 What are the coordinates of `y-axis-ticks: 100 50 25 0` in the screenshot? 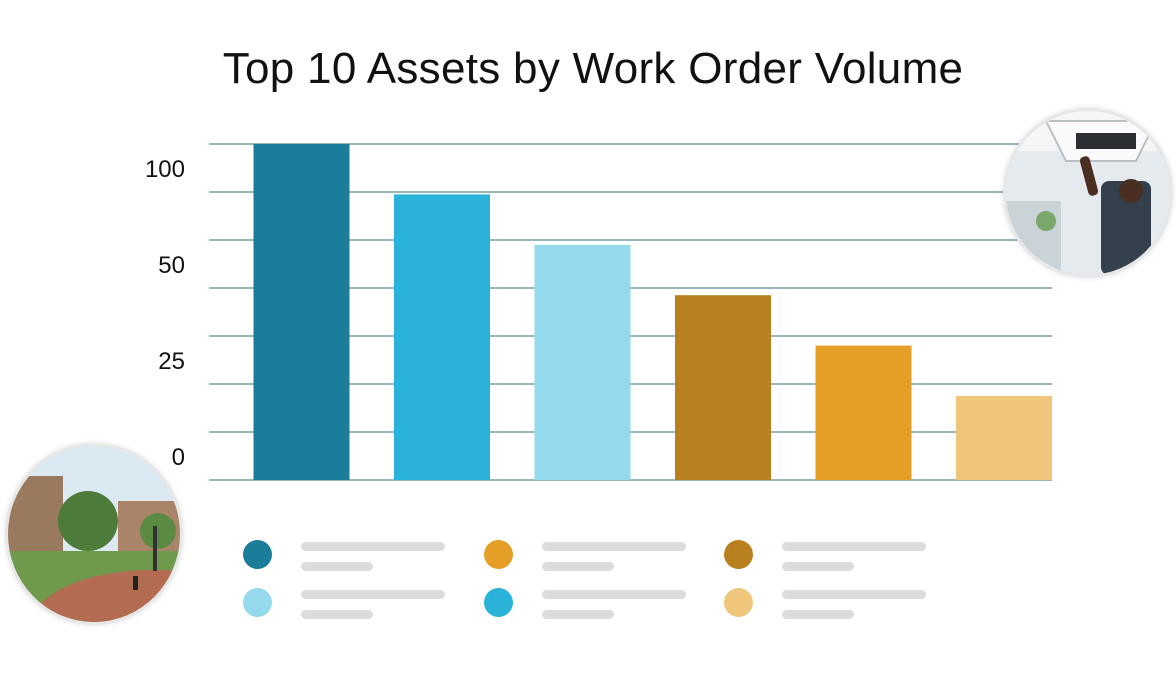 It's located at (165, 313).